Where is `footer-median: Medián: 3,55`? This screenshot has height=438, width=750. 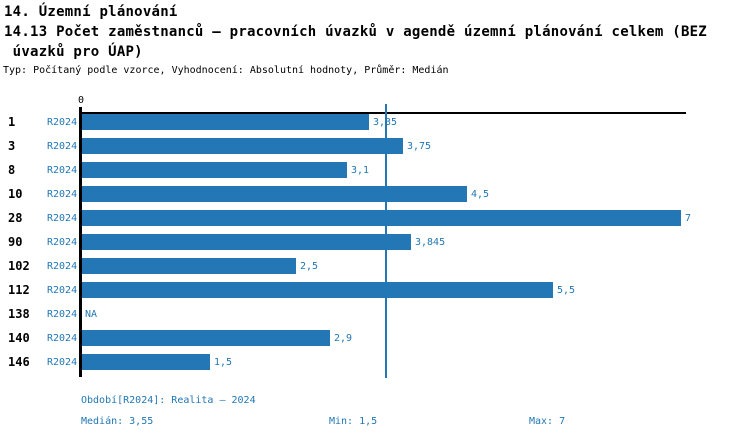
footer-median: Medián: 3,55 is located at coordinates (117, 421).